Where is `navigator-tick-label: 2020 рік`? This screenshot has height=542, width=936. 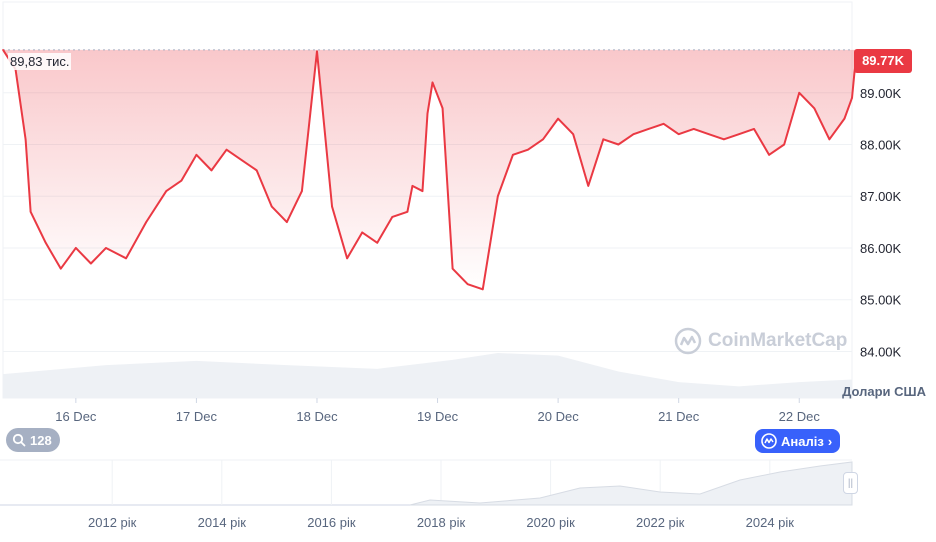
navigator-tick-label: 2020 рік is located at coordinates (550, 522).